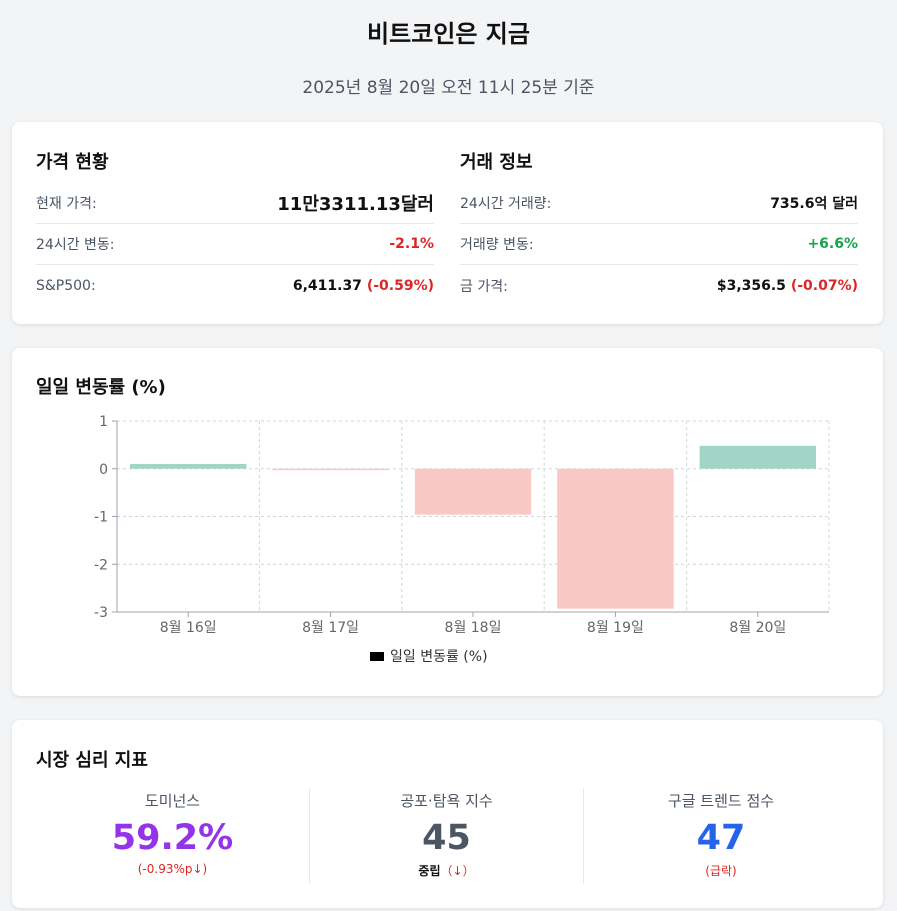 The width and height of the screenshot is (897, 911). What do you see at coordinates (101, 565) in the screenshot?
I see `y-tick-label: -2` at bounding box center [101, 565].